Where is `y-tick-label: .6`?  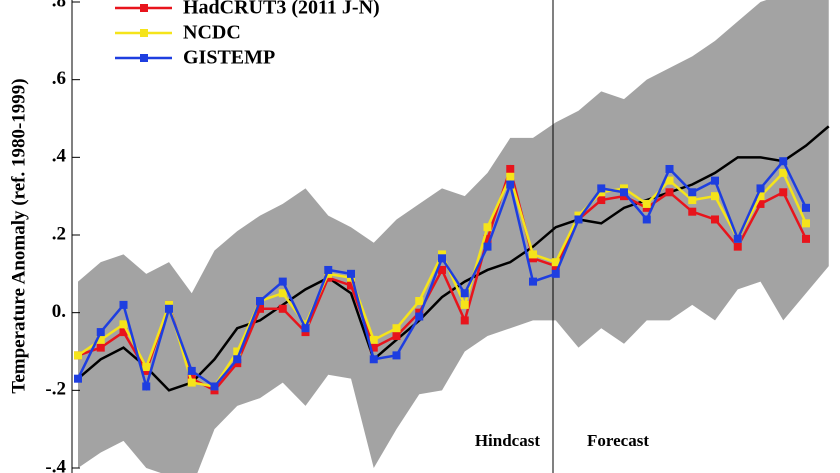 y-tick-label: .6 is located at coordinates (59, 78).